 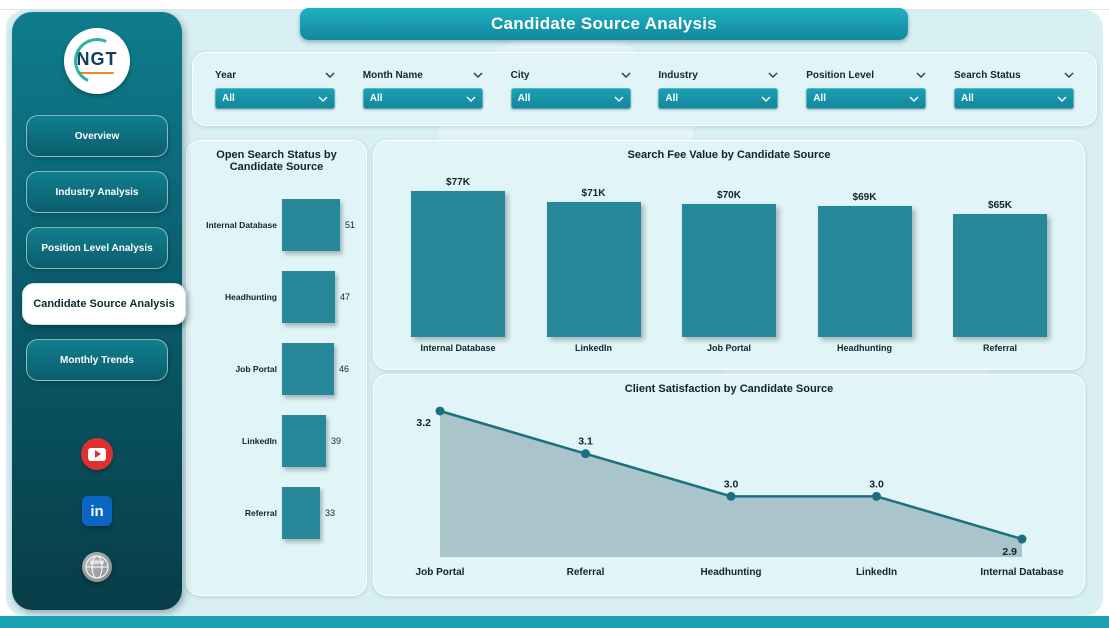 What do you see at coordinates (440, 411) in the screenshot?
I see `data-point-job-portal` at bounding box center [440, 411].